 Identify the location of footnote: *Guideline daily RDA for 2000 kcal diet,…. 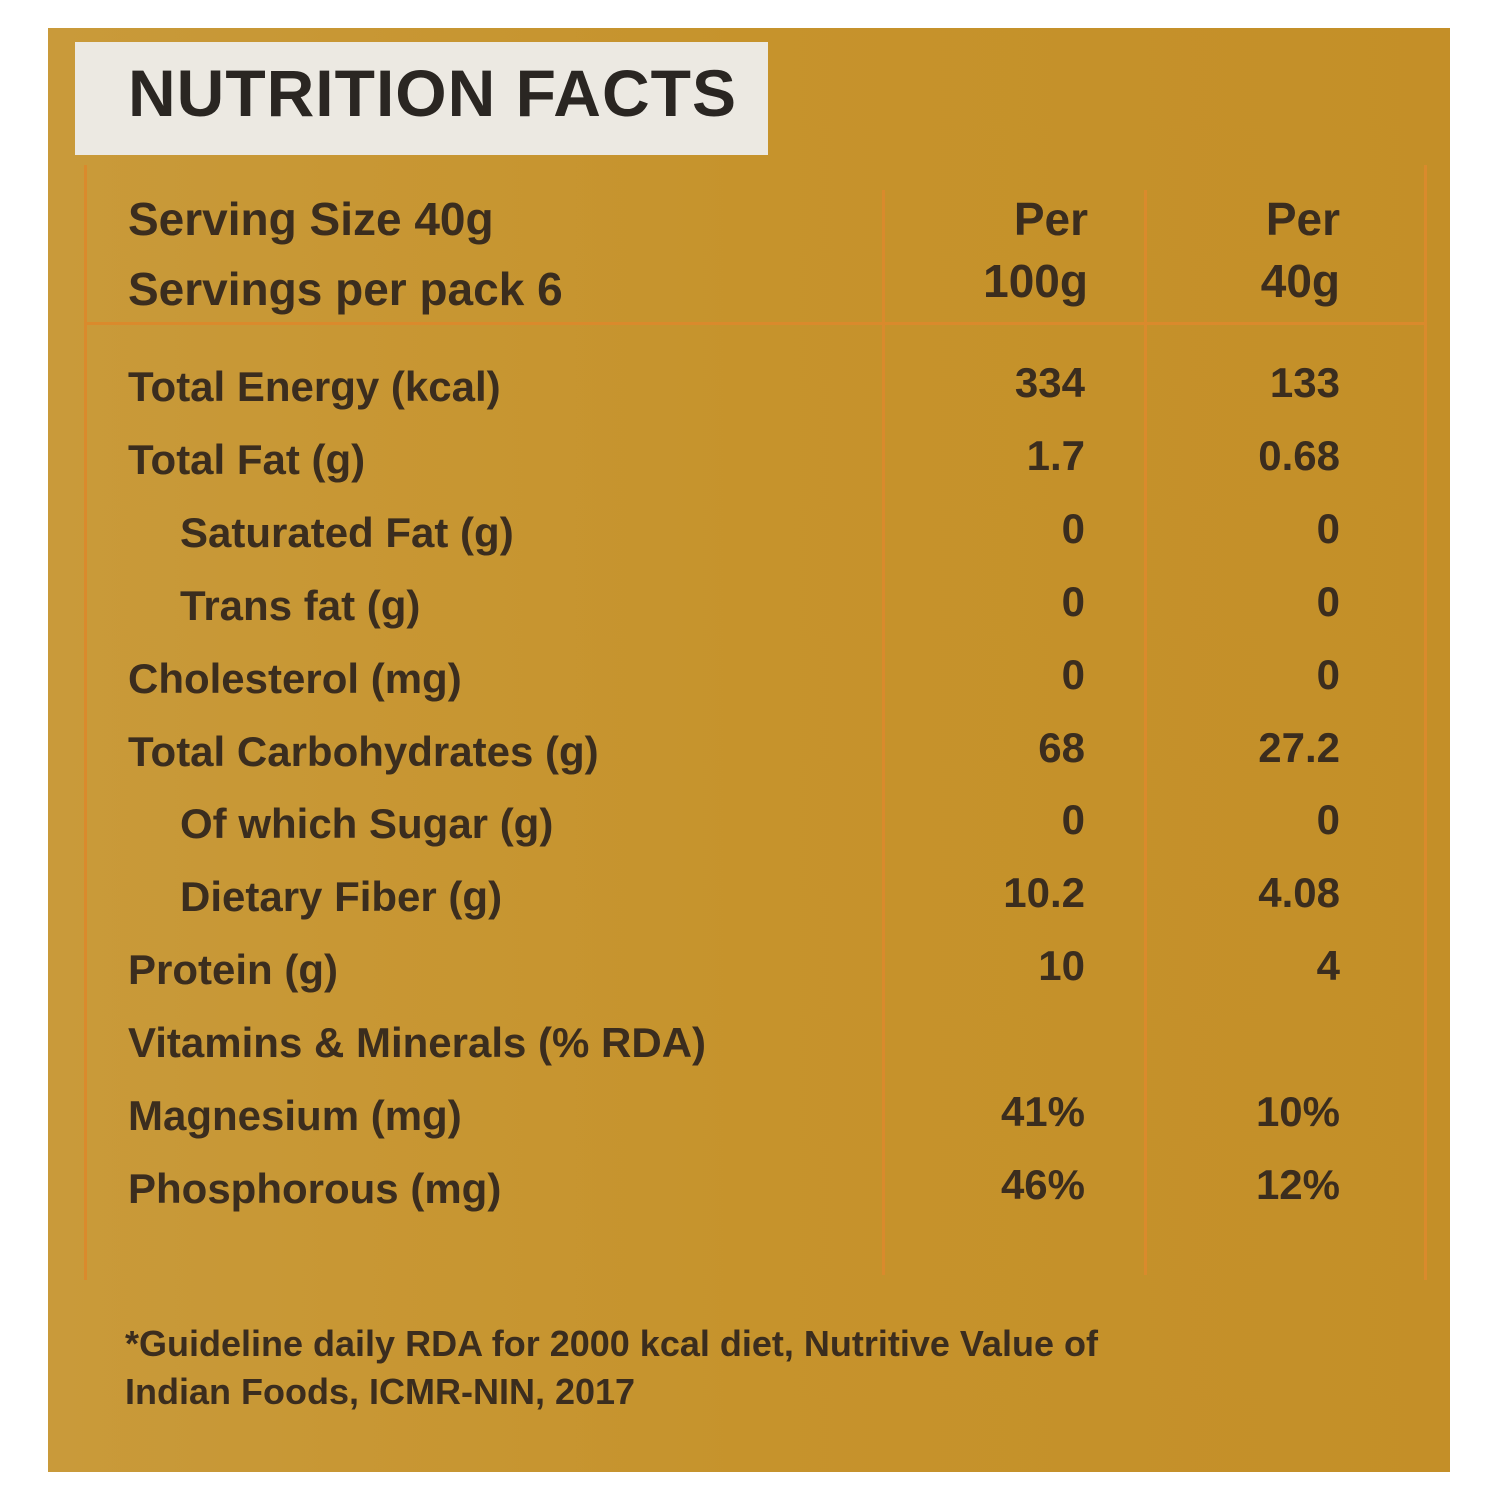
(611, 1343).